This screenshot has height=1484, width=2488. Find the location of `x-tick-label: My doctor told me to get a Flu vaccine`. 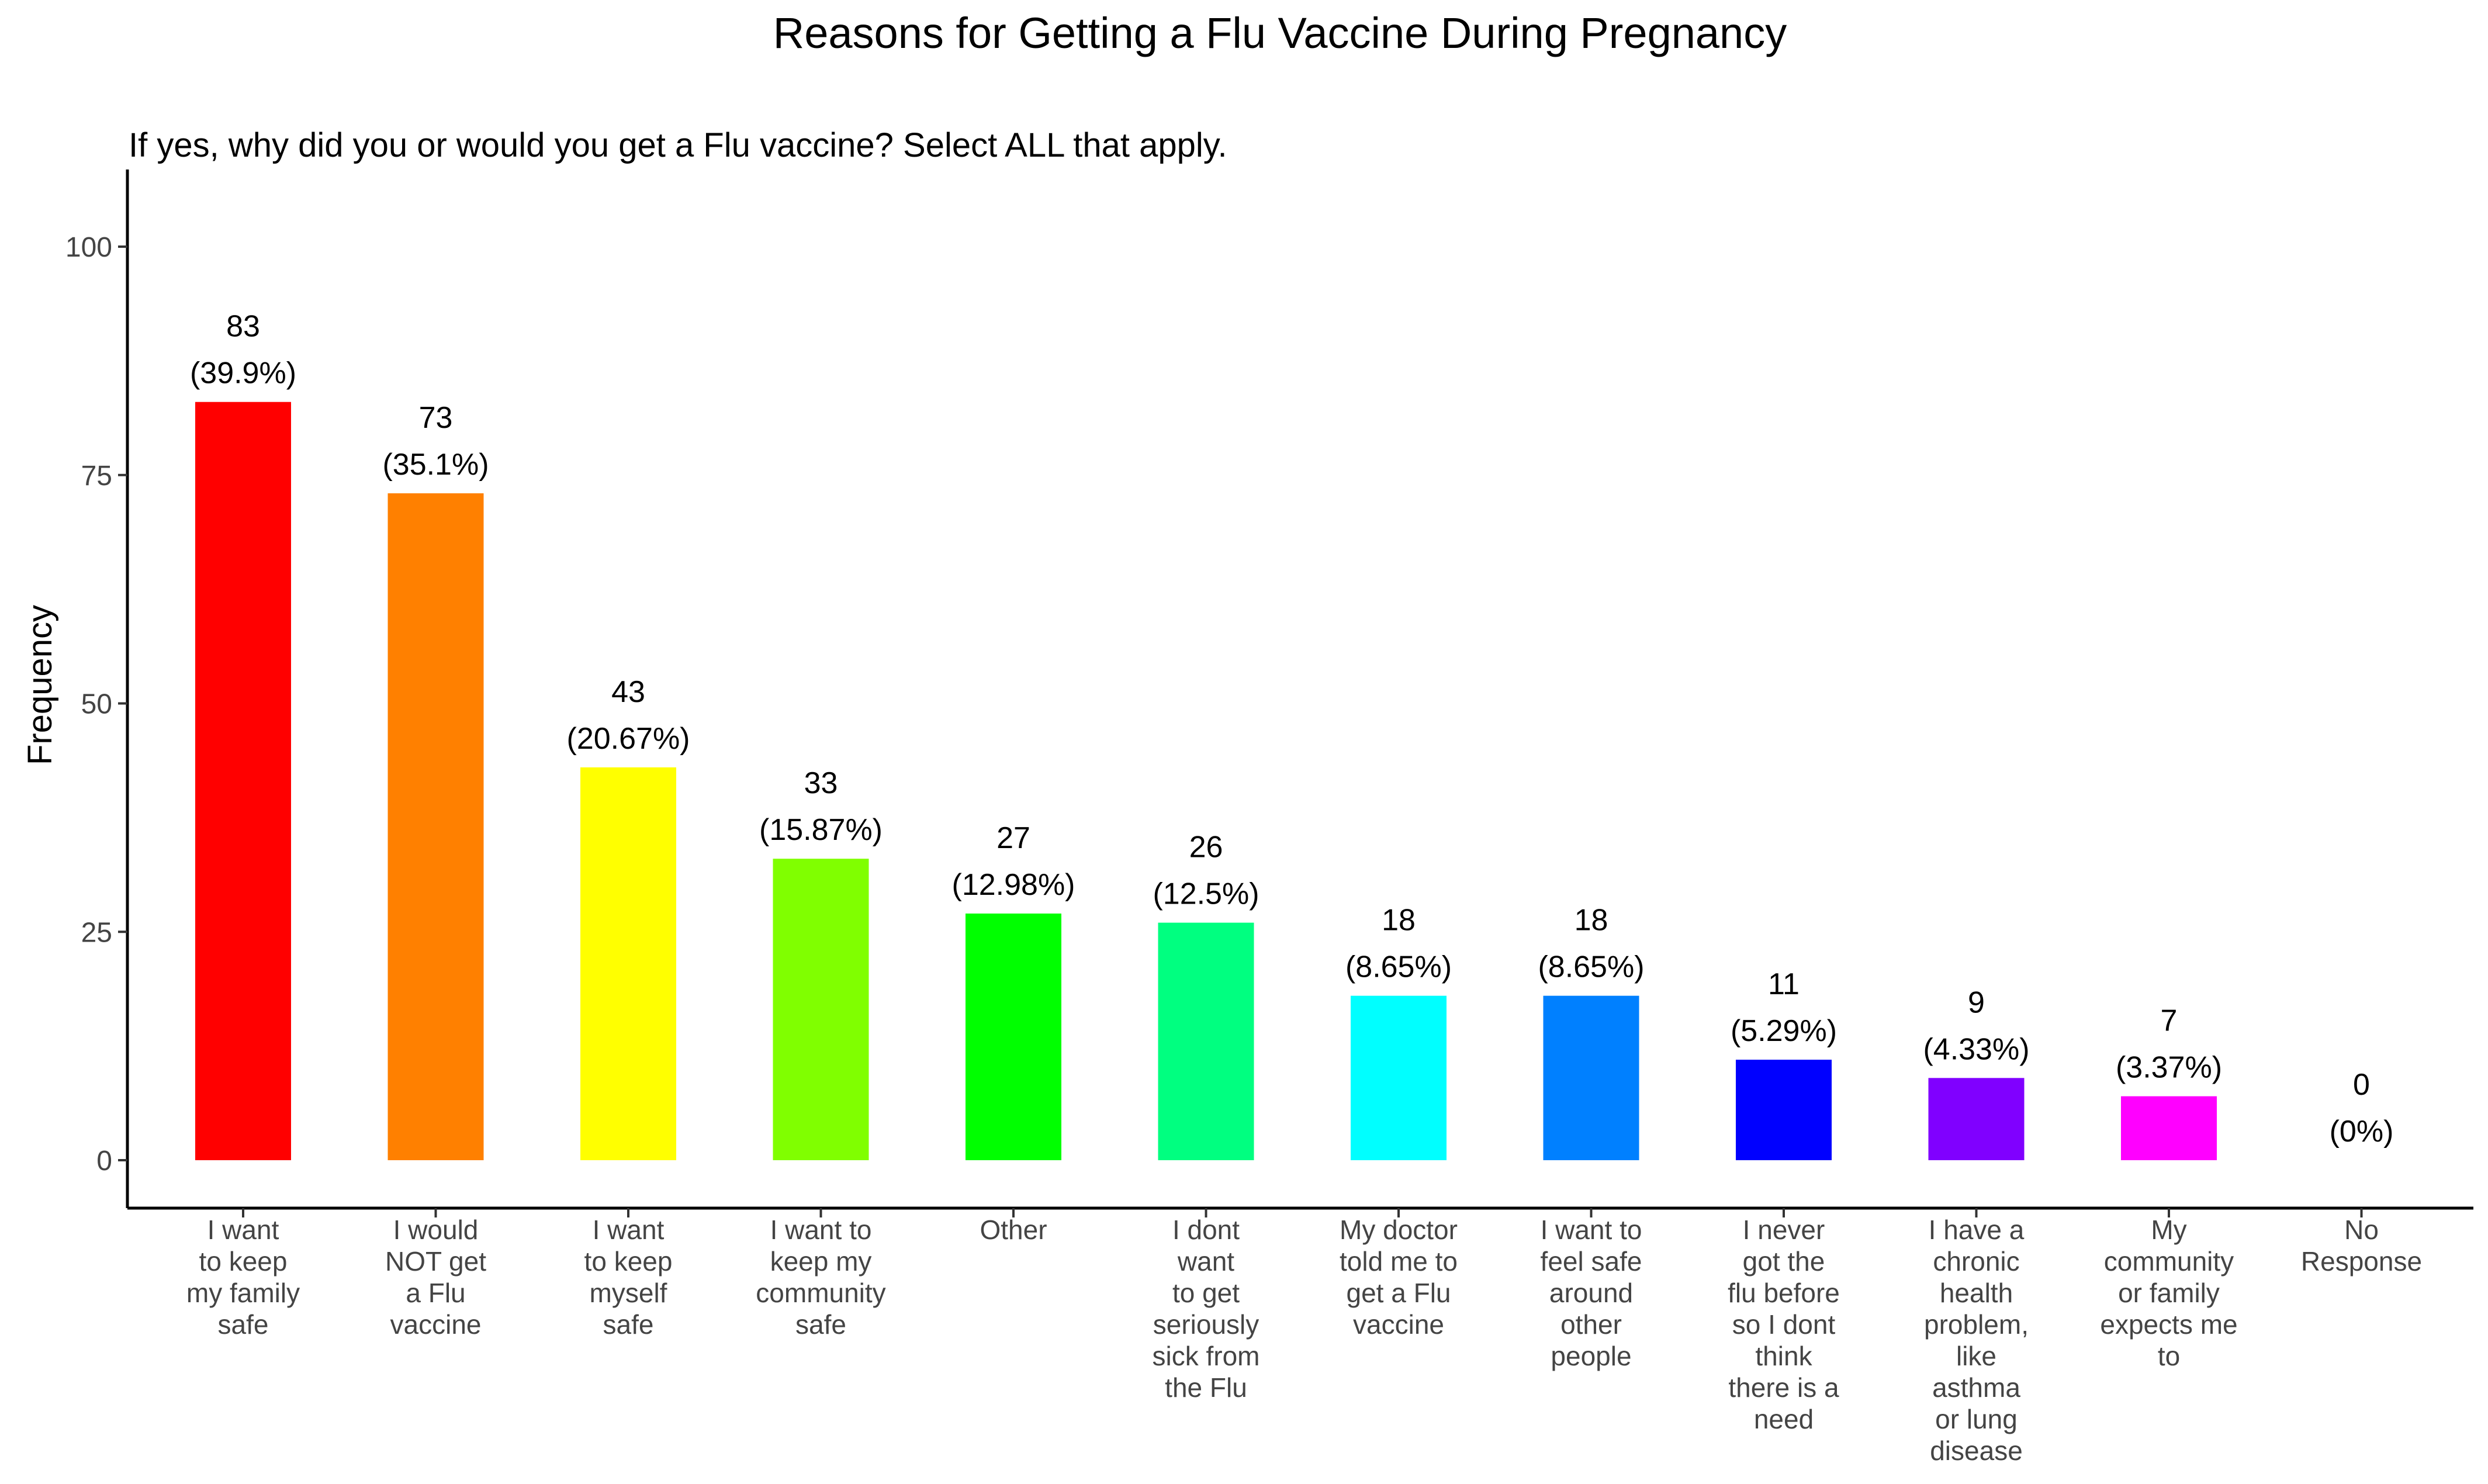

x-tick-label: My doctor told me to get a Flu vaccine is located at coordinates (1399, 1277).